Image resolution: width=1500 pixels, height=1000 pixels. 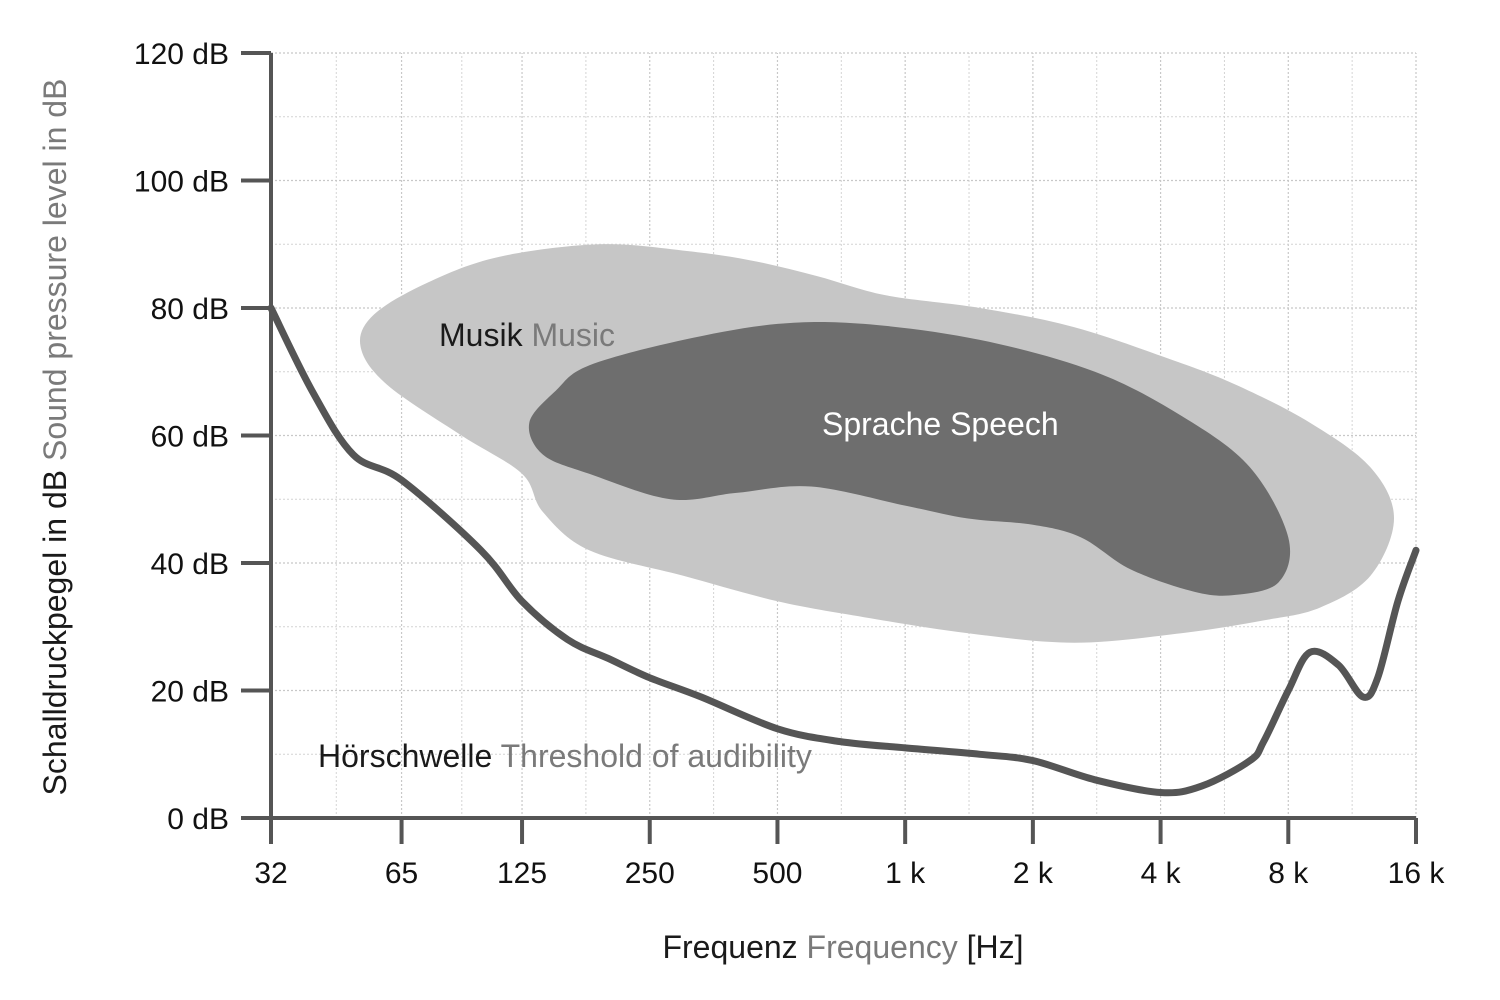 I want to click on x-tick-label: 250, so click(x=650, y=873).